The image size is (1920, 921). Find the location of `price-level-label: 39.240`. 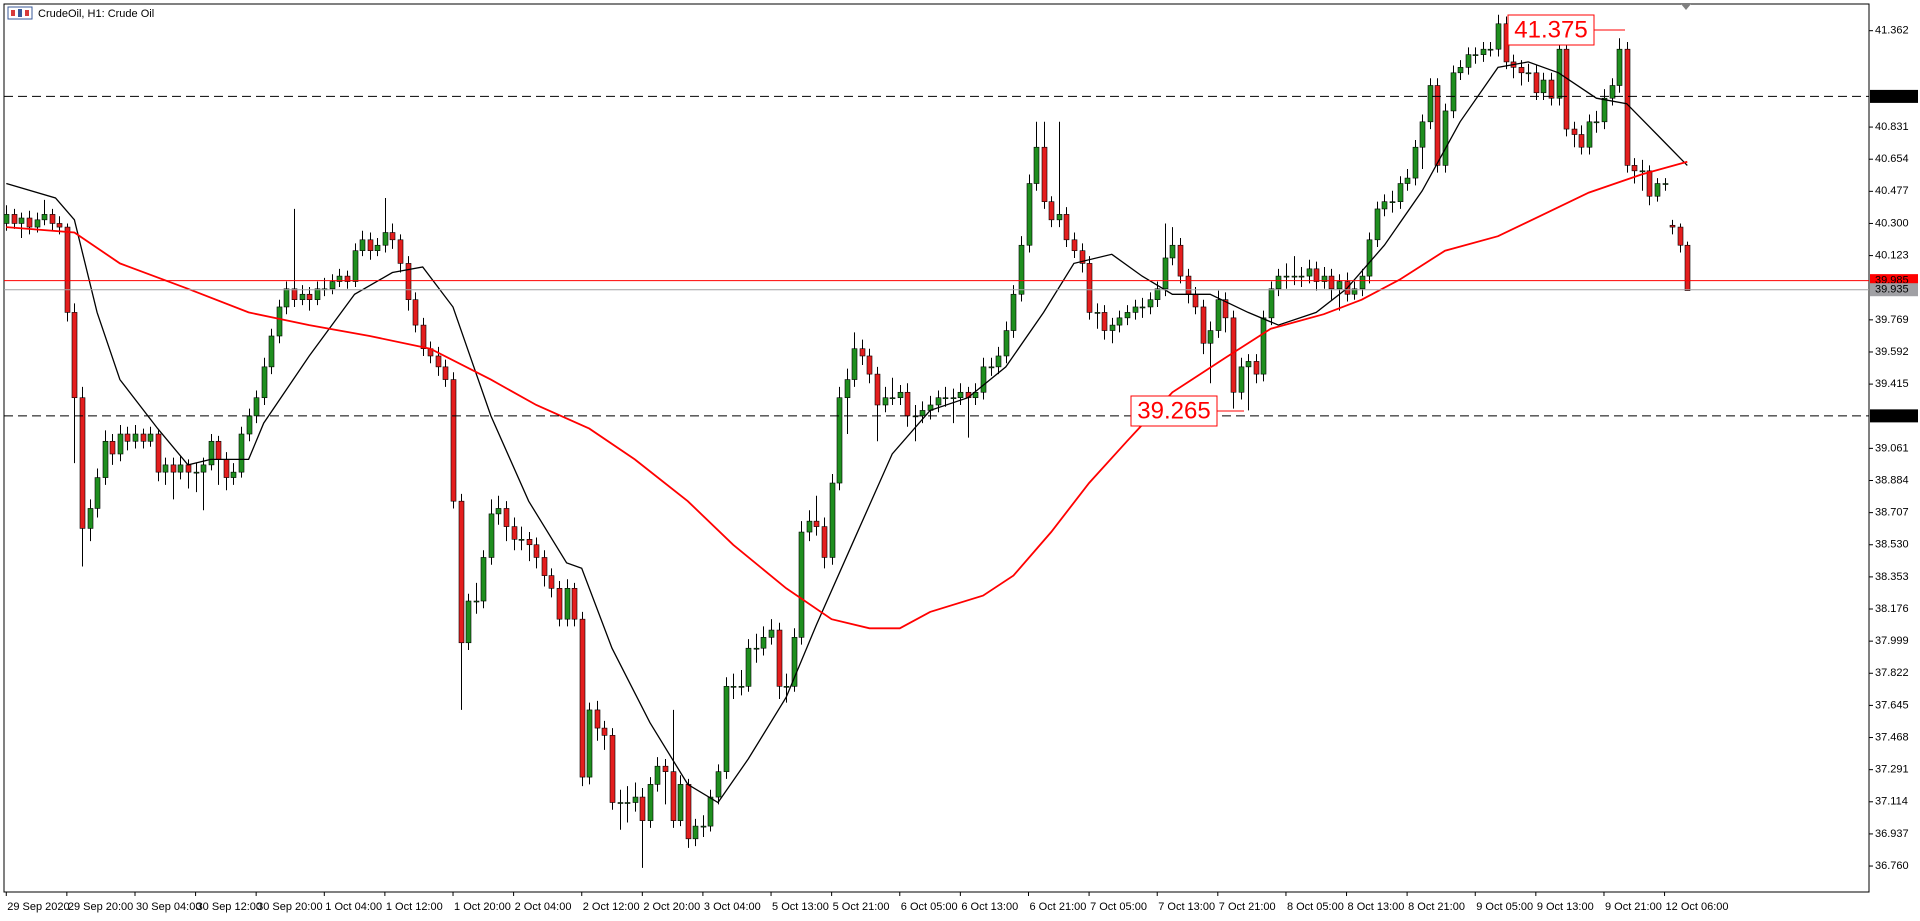

price-level-label: 39.240 is located at coordinates (1892, 416).